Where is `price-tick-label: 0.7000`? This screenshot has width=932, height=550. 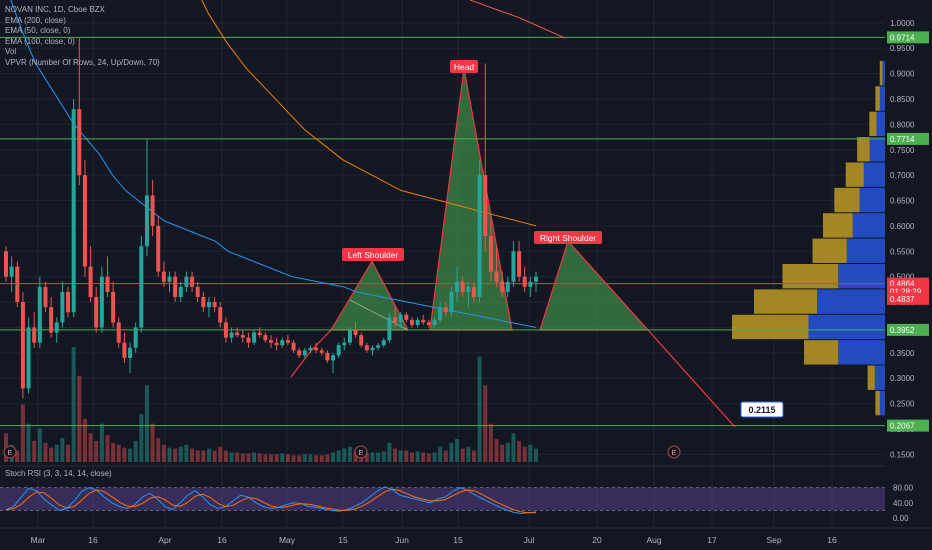 price-tick-label: 0.7000 is located at coordinates (902, 175).